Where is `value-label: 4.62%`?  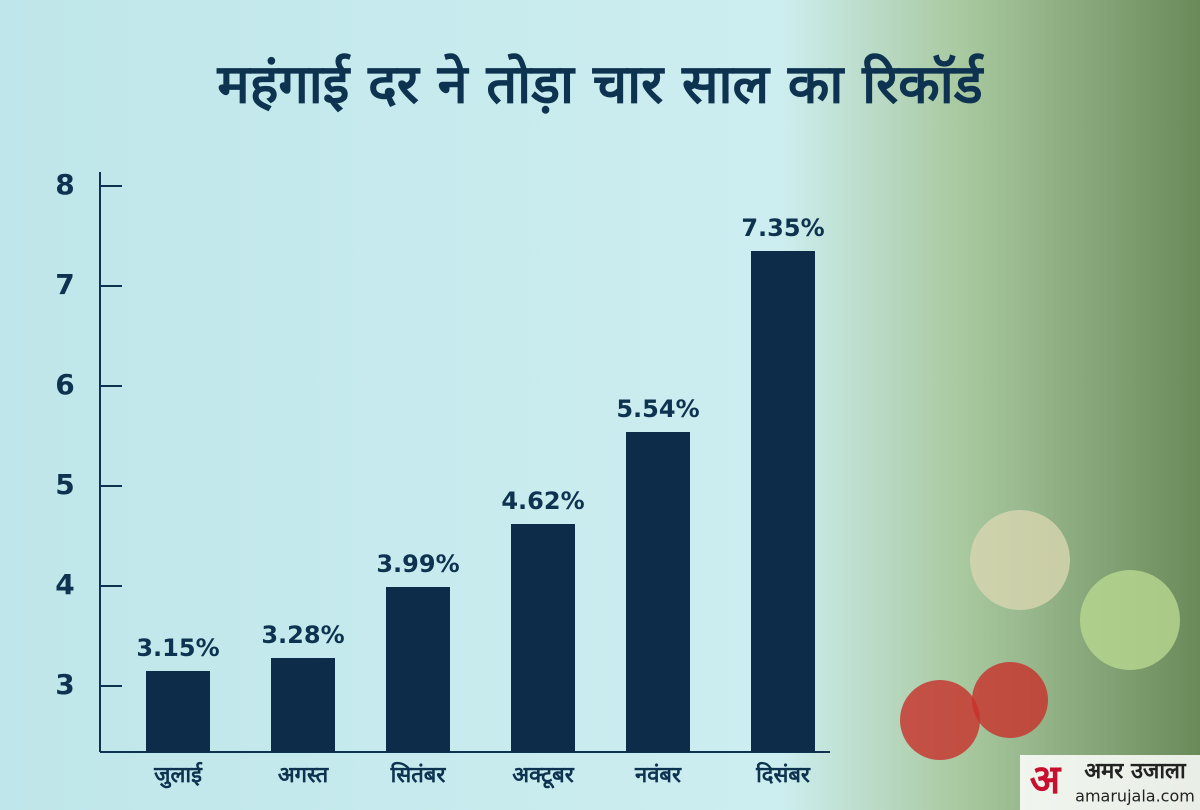
value-label: 4.62% is located at coordinates (542, 501).